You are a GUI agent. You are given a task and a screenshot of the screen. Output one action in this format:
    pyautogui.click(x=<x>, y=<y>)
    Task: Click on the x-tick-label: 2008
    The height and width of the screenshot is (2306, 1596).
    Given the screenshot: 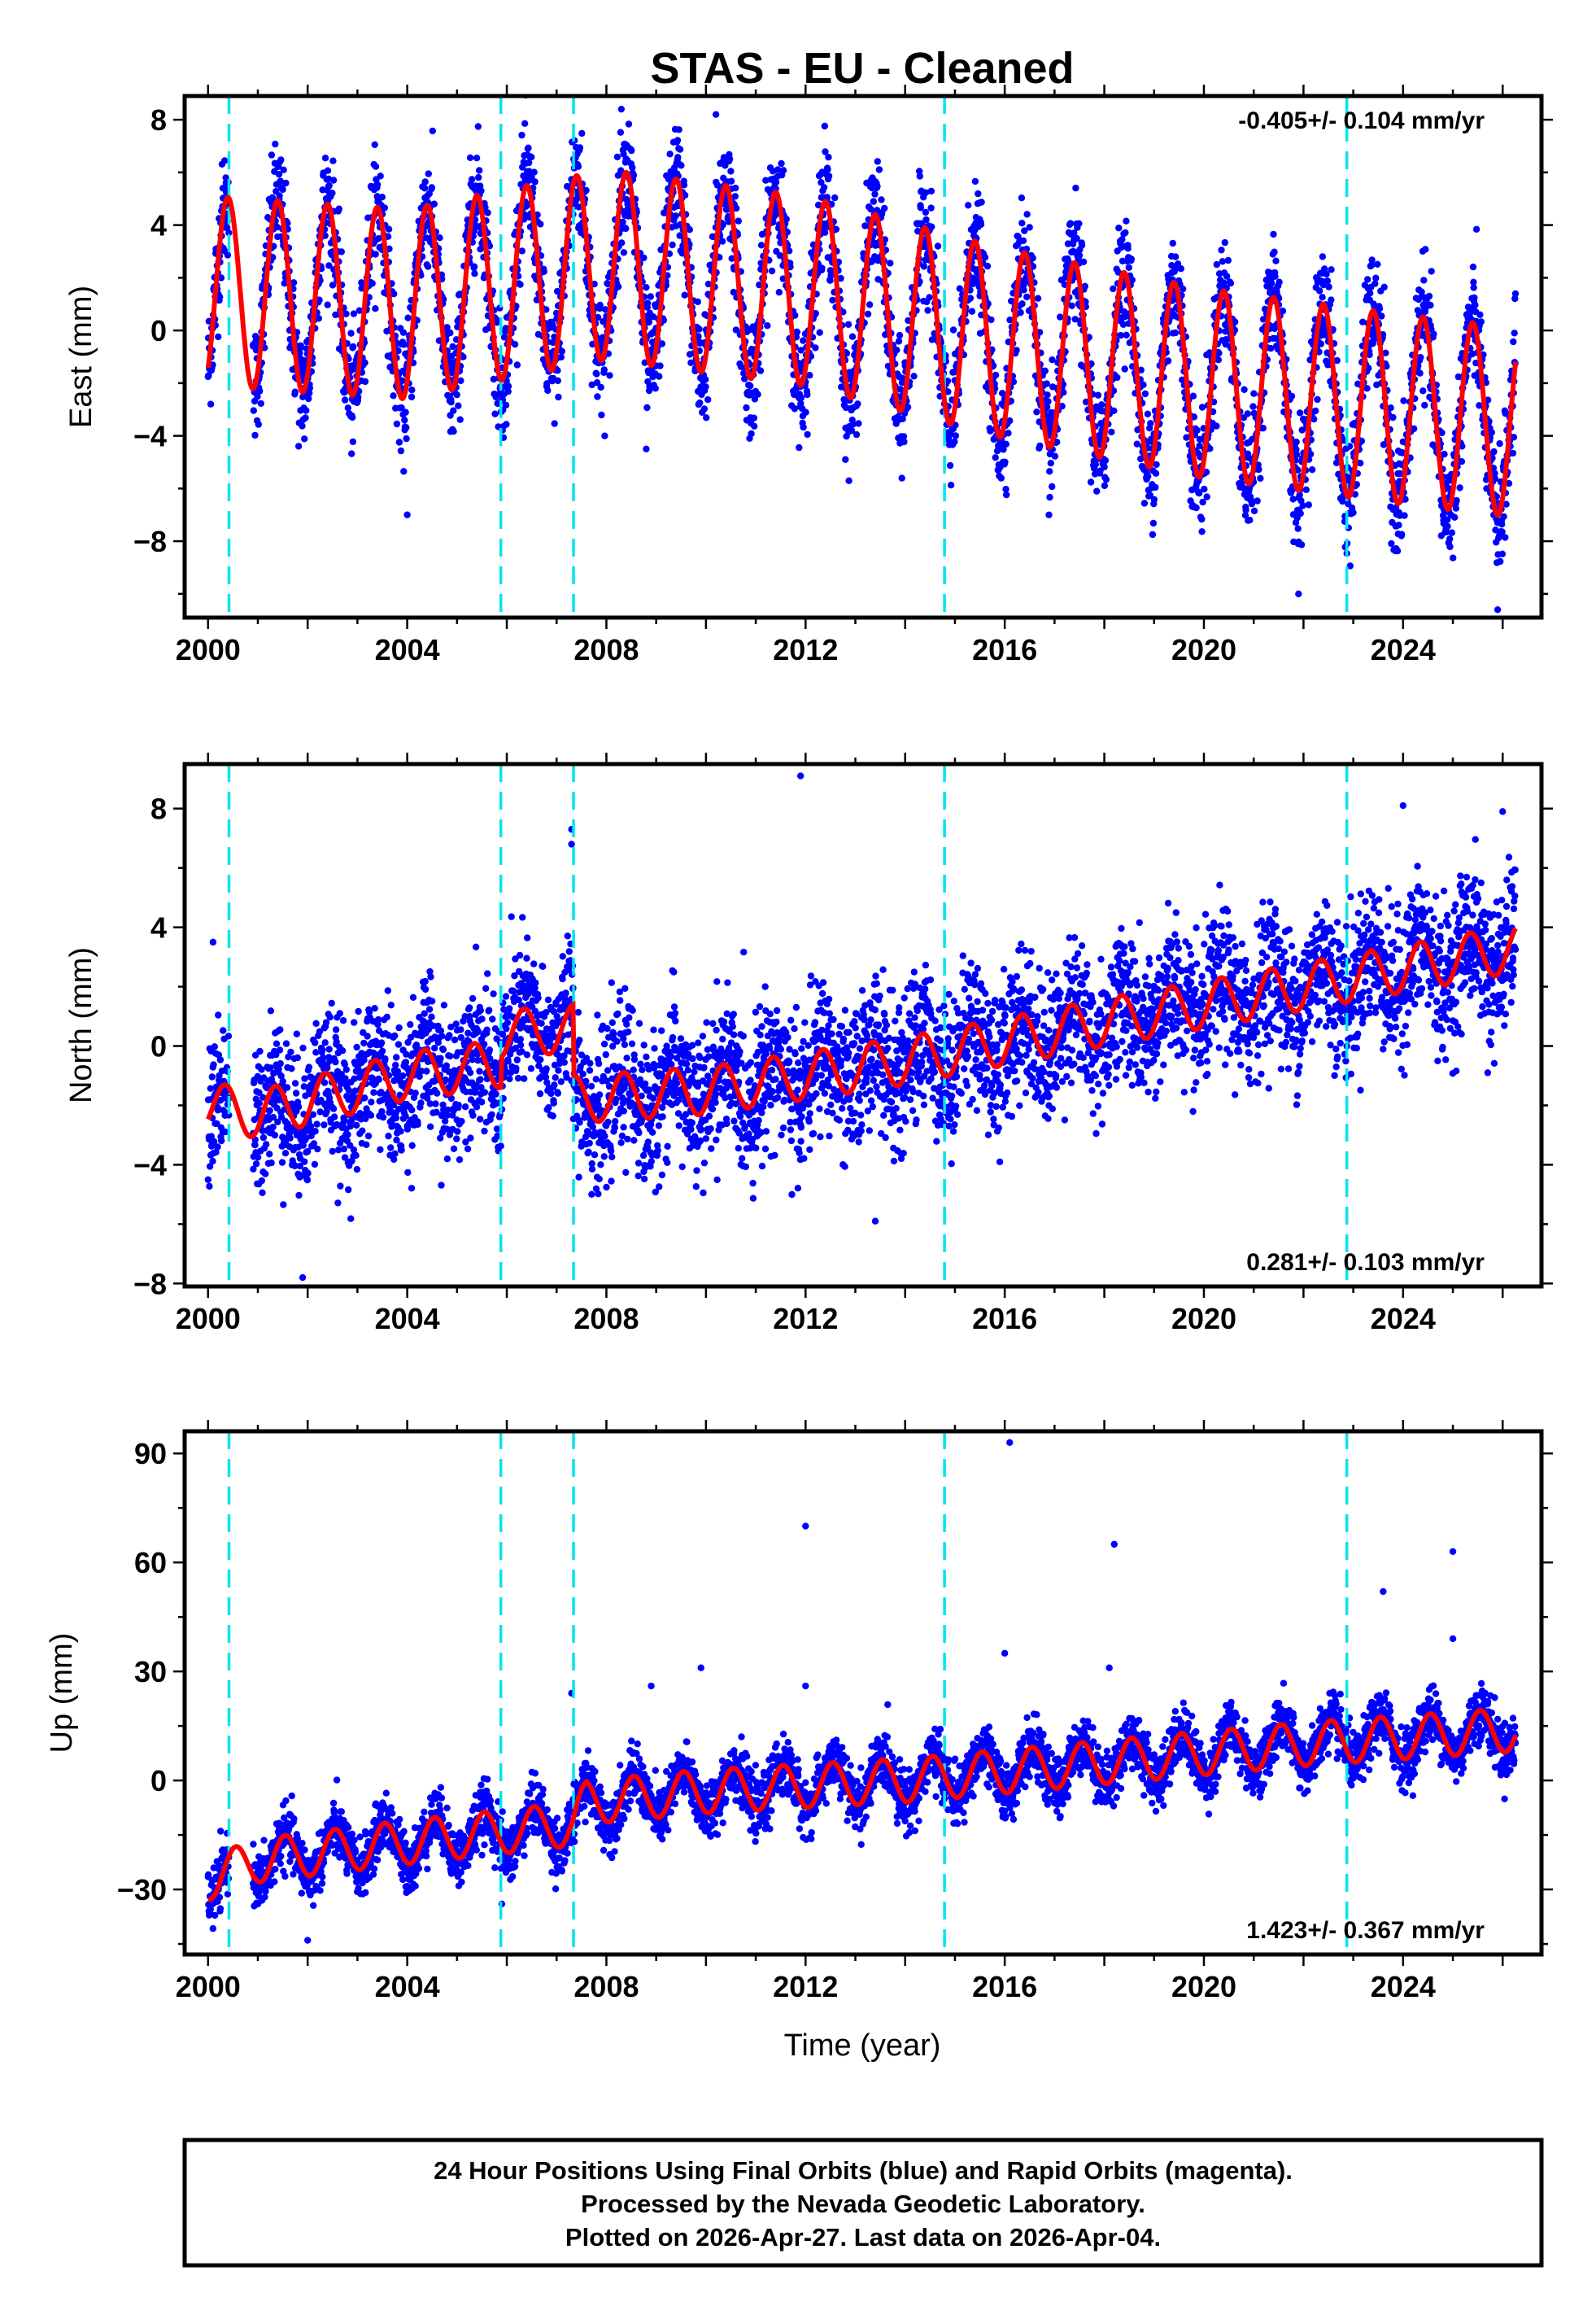 What is the action you would take?
    pyautogui.click(x=606, y=649)
    